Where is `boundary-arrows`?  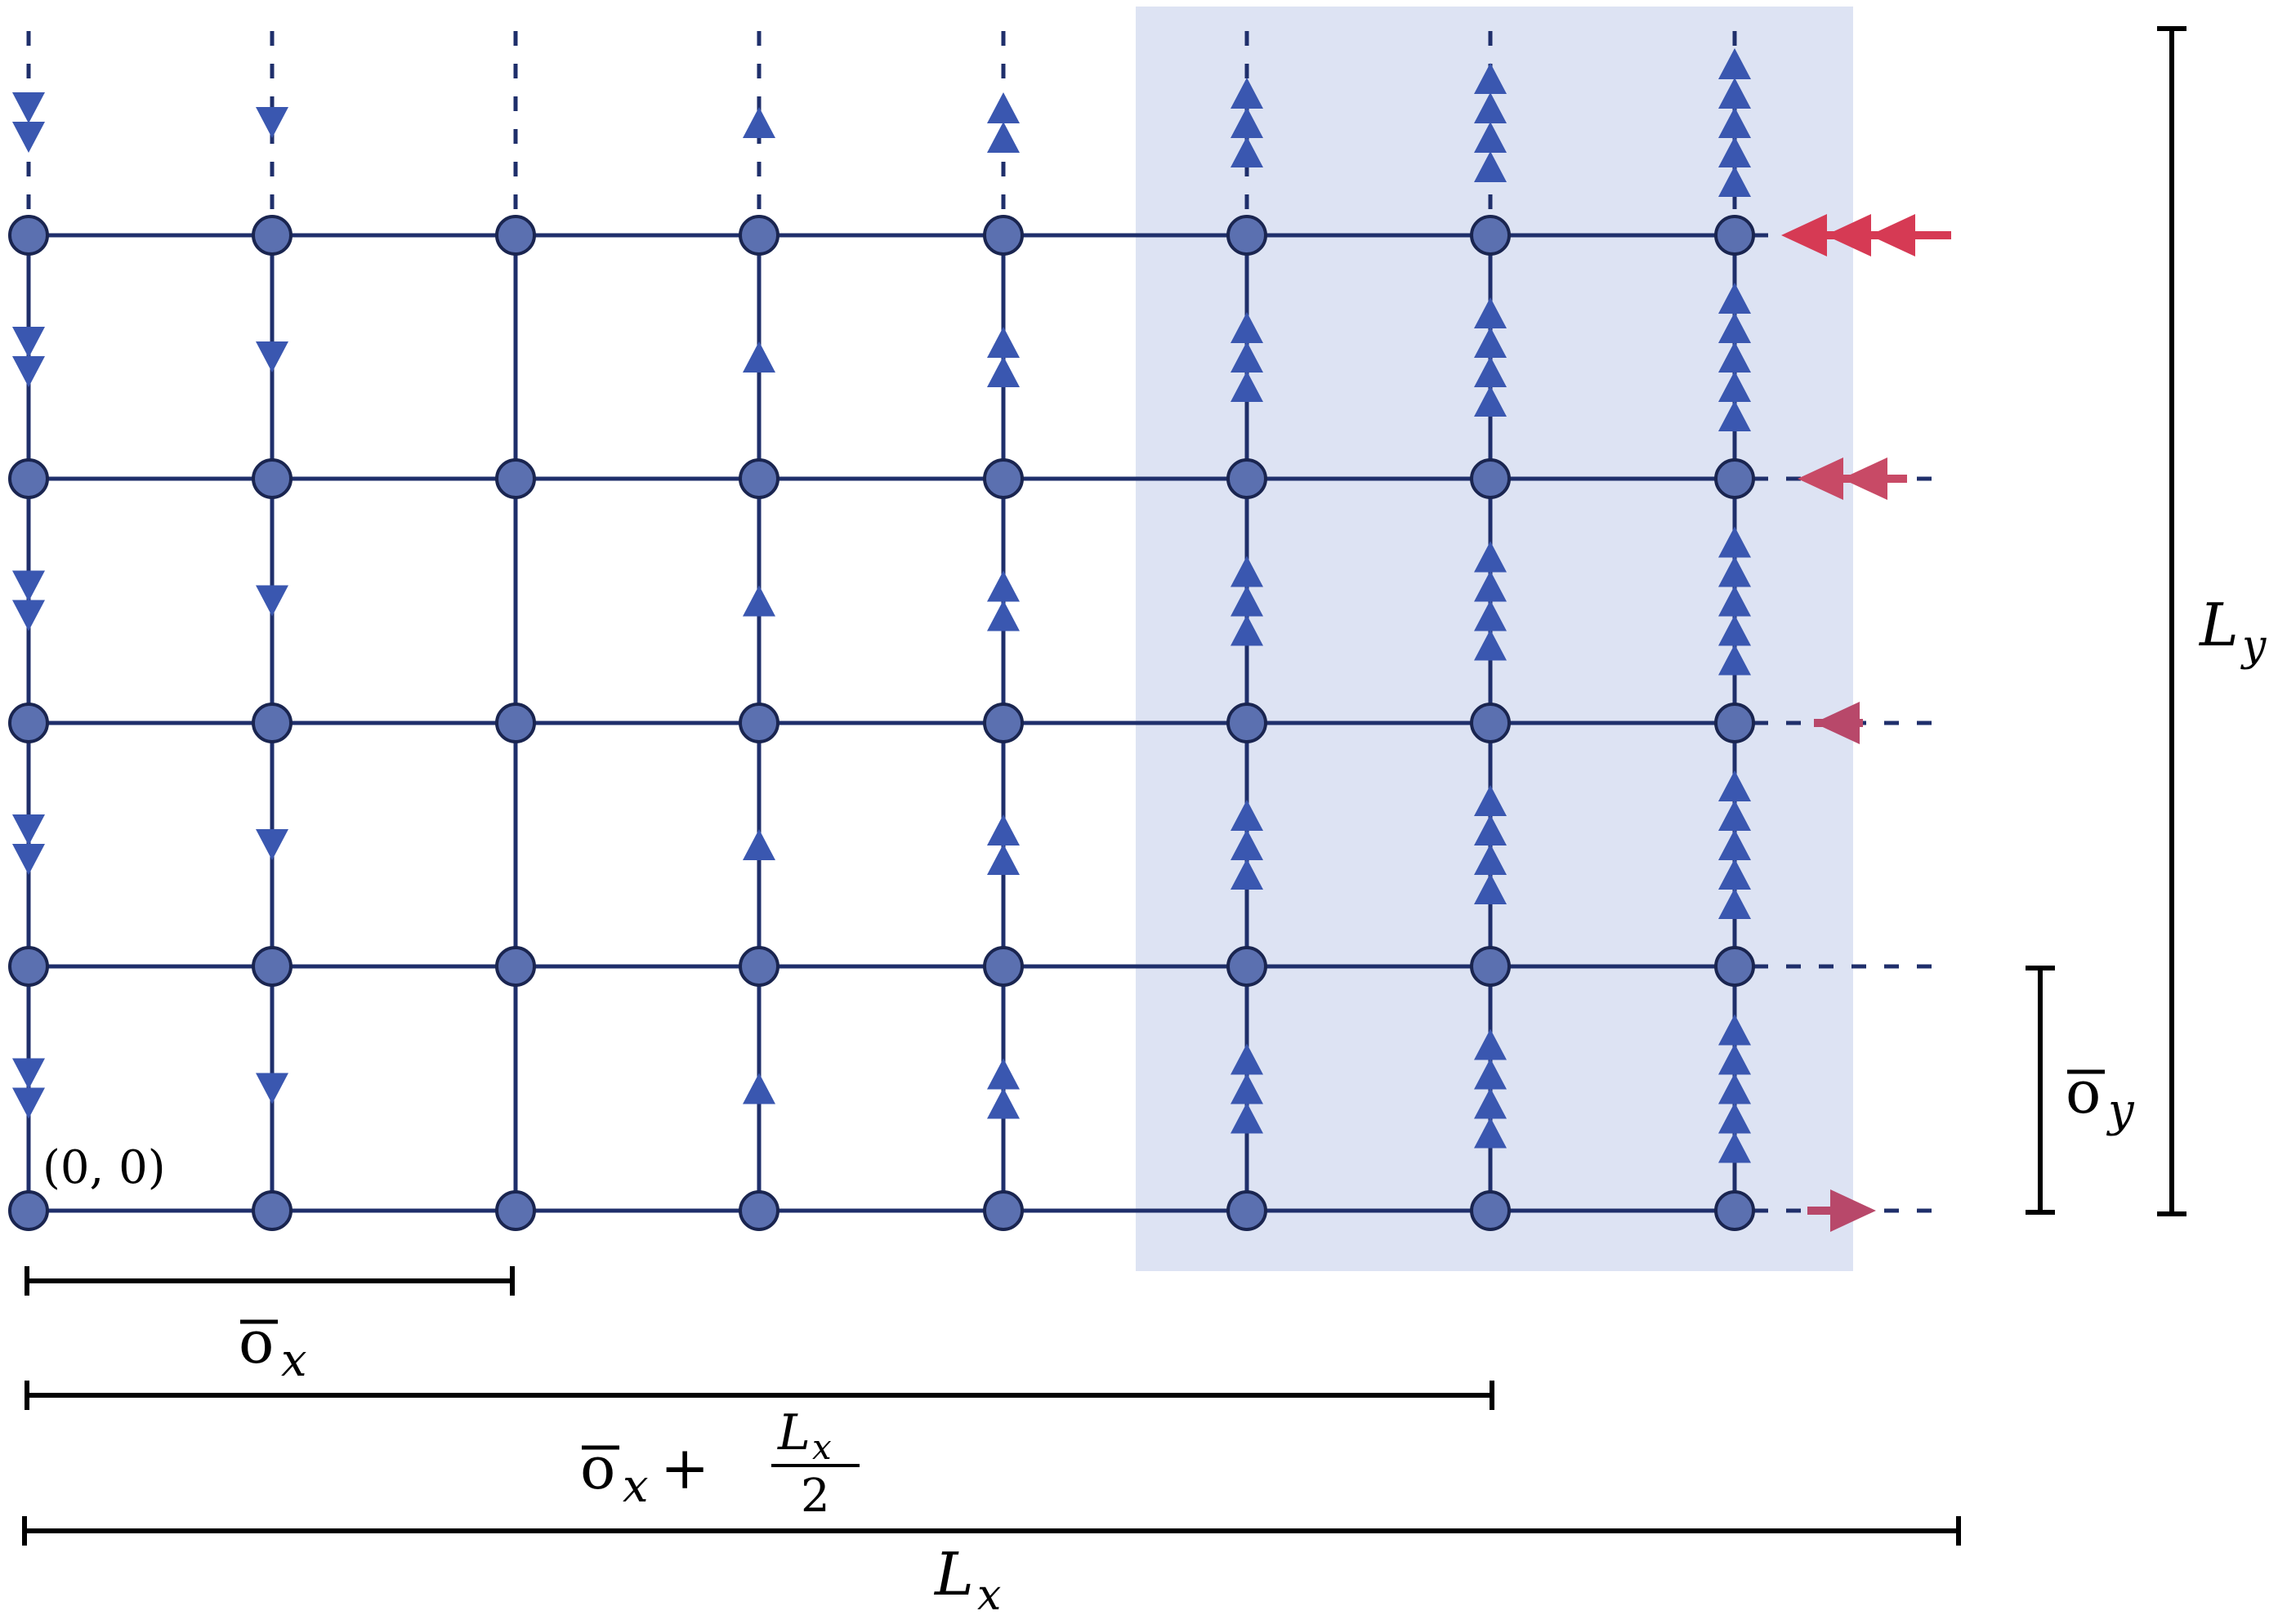
boundary-arrows is located at coordinates (1866, 723).